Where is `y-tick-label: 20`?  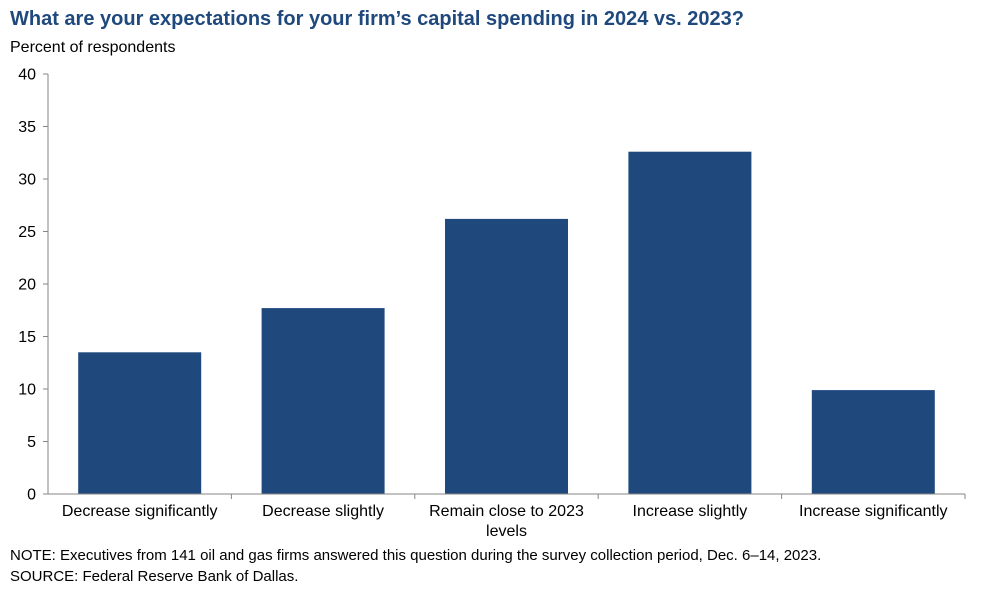
y-tick-label: 20 is located at coordinates (27, 285).